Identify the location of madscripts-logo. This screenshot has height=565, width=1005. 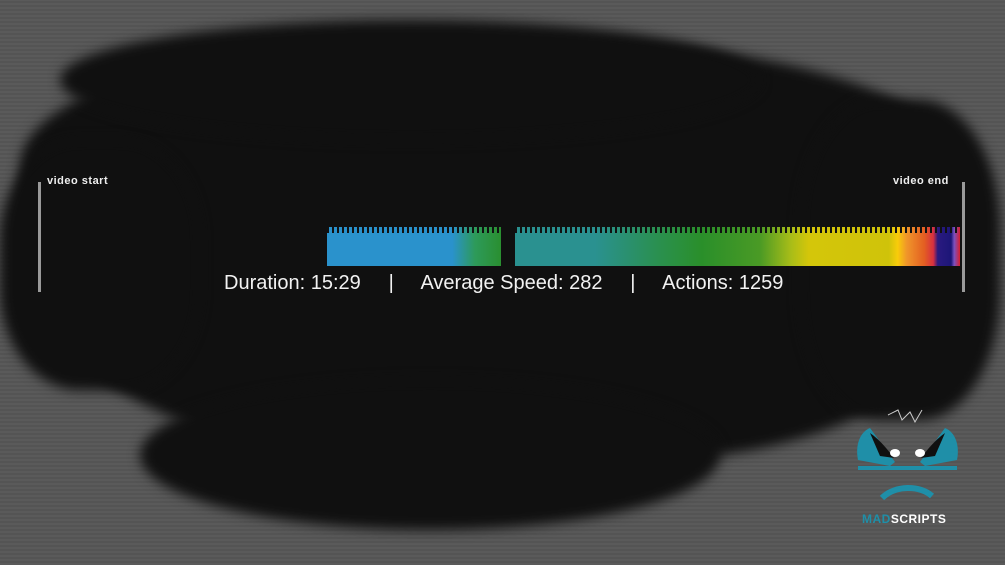
(907, 455).